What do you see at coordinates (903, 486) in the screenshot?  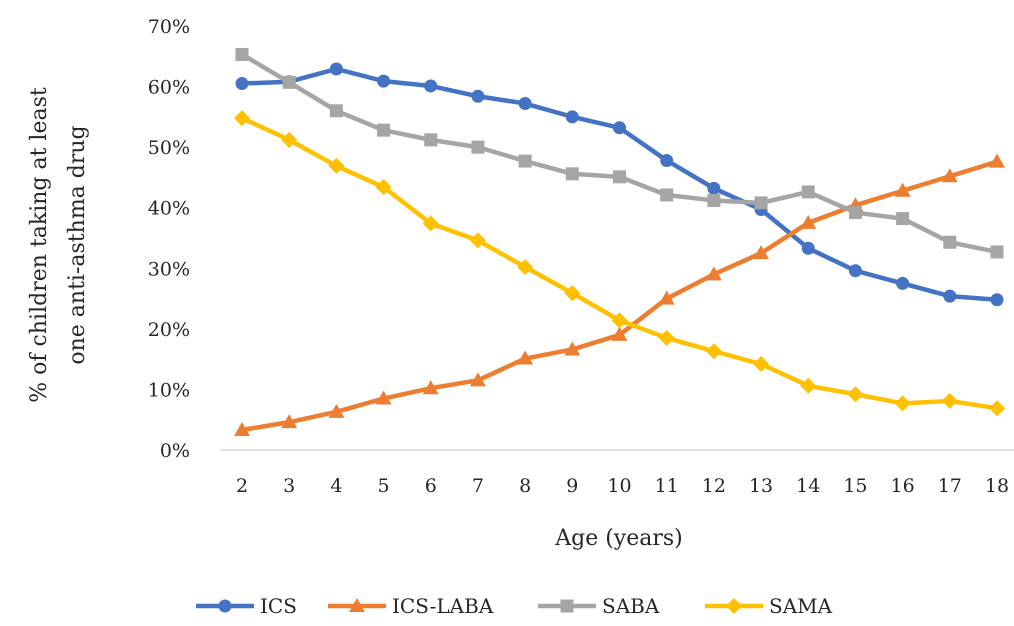 I see `x-tick-label: 16` at bounding box center [903, 486].